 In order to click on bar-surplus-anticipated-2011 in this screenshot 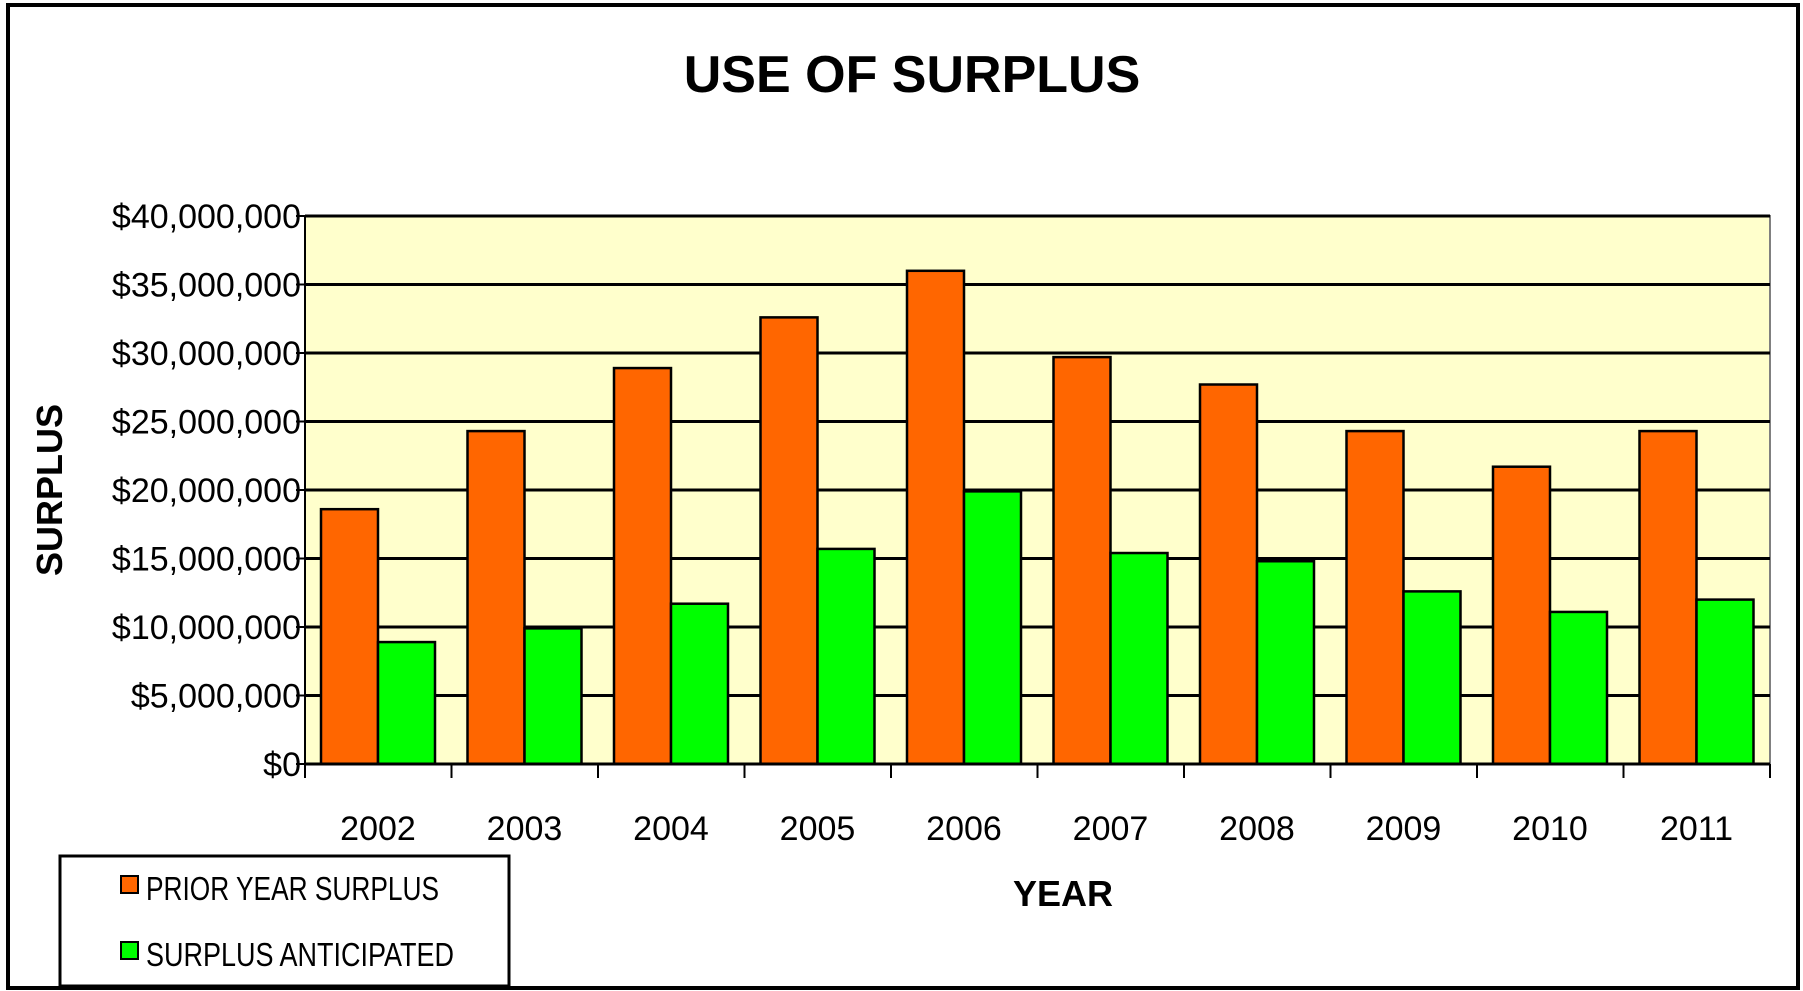, I will do `click(1725, 682)`.